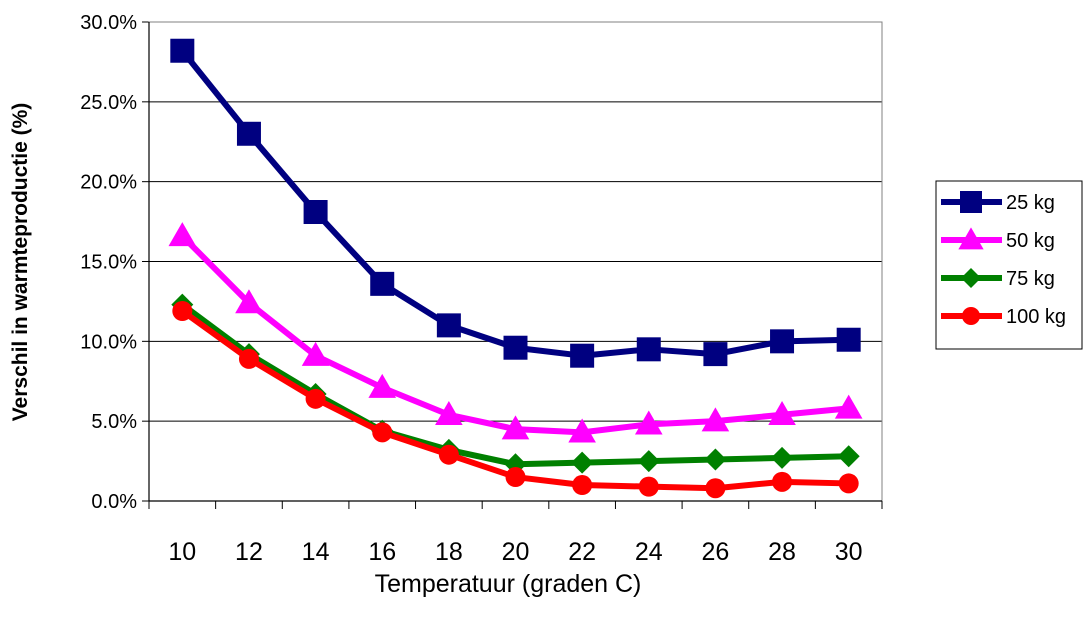 This screenshot has width=1087, height=623. What do you see at coordinates (998, 279) in the screenshot?
I see `legend-entry: 75 kg` at bounding box center [998, 279].